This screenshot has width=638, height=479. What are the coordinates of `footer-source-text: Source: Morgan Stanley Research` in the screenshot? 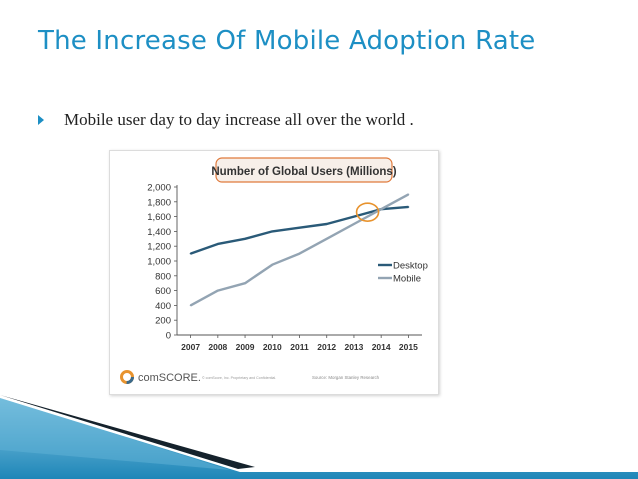 It's located at (346, 377).